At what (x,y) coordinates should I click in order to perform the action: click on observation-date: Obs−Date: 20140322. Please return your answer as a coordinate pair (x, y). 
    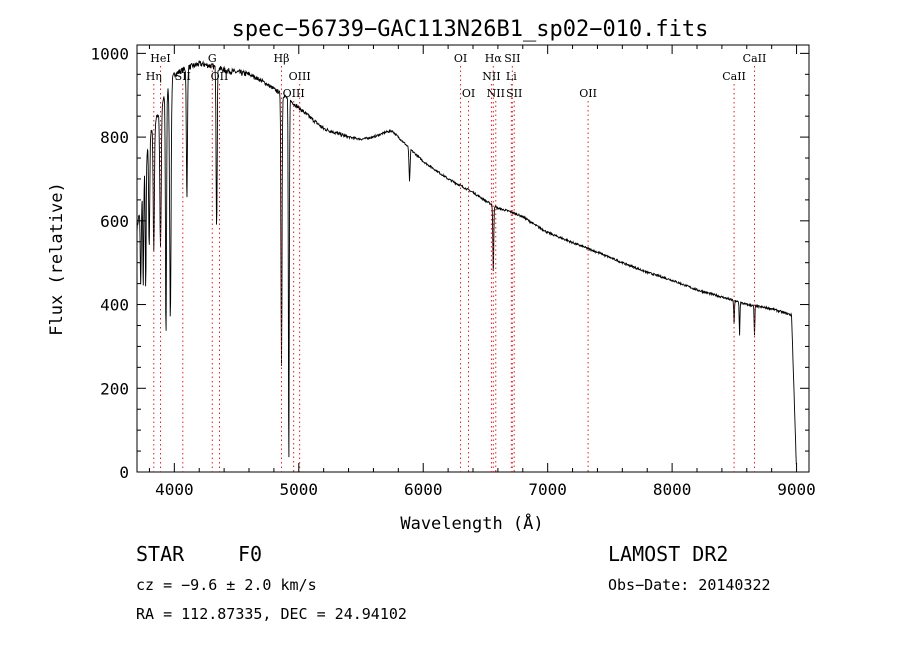
    Looking at the image, I should click on (689, 585).